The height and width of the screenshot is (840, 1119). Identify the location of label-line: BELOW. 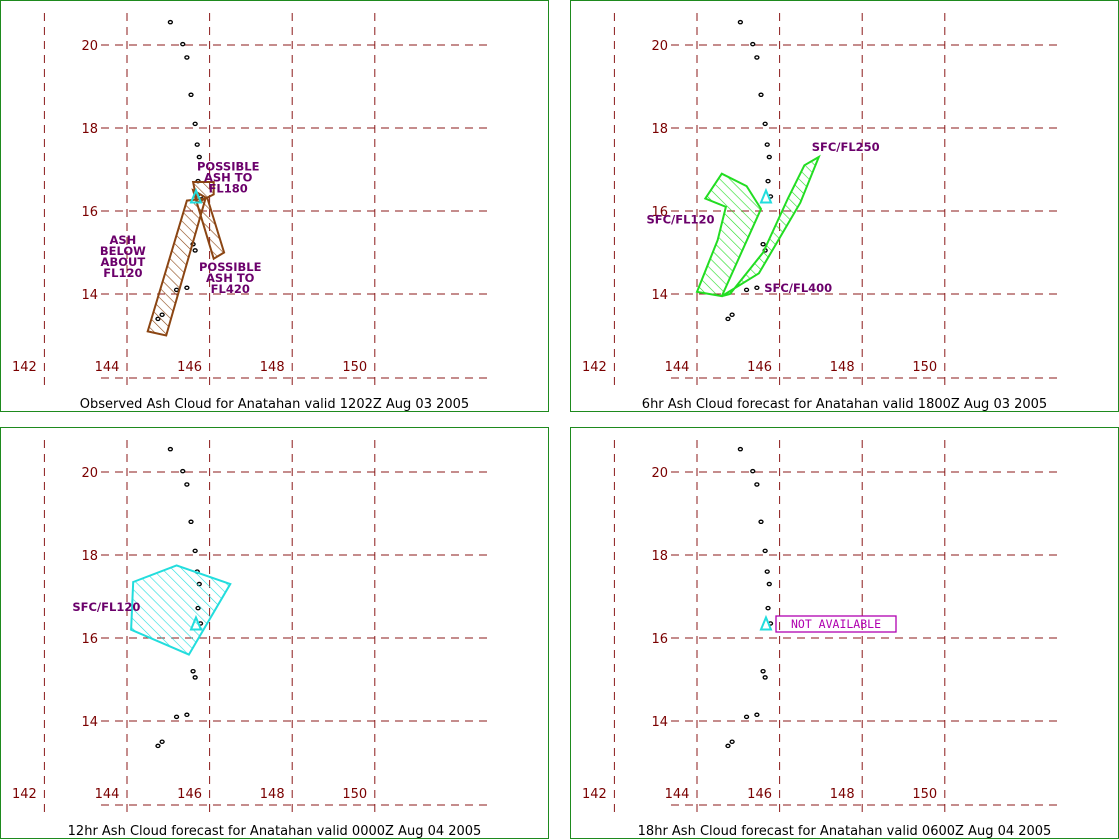
(123, 251).